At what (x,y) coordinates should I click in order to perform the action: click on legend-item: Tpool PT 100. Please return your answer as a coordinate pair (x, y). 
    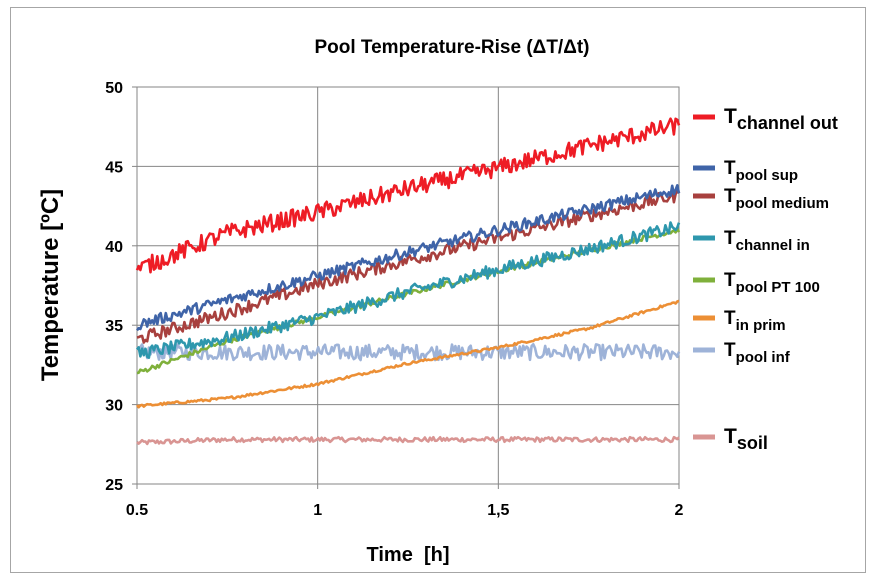
    Looking at the image, I should click on (756, 283).